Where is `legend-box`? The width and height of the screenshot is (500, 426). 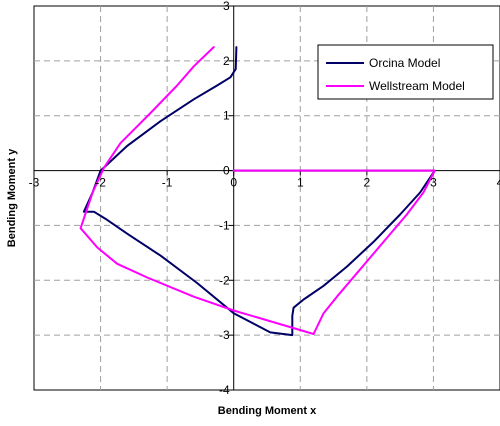
legend-box is located at coordinates (405, 72).